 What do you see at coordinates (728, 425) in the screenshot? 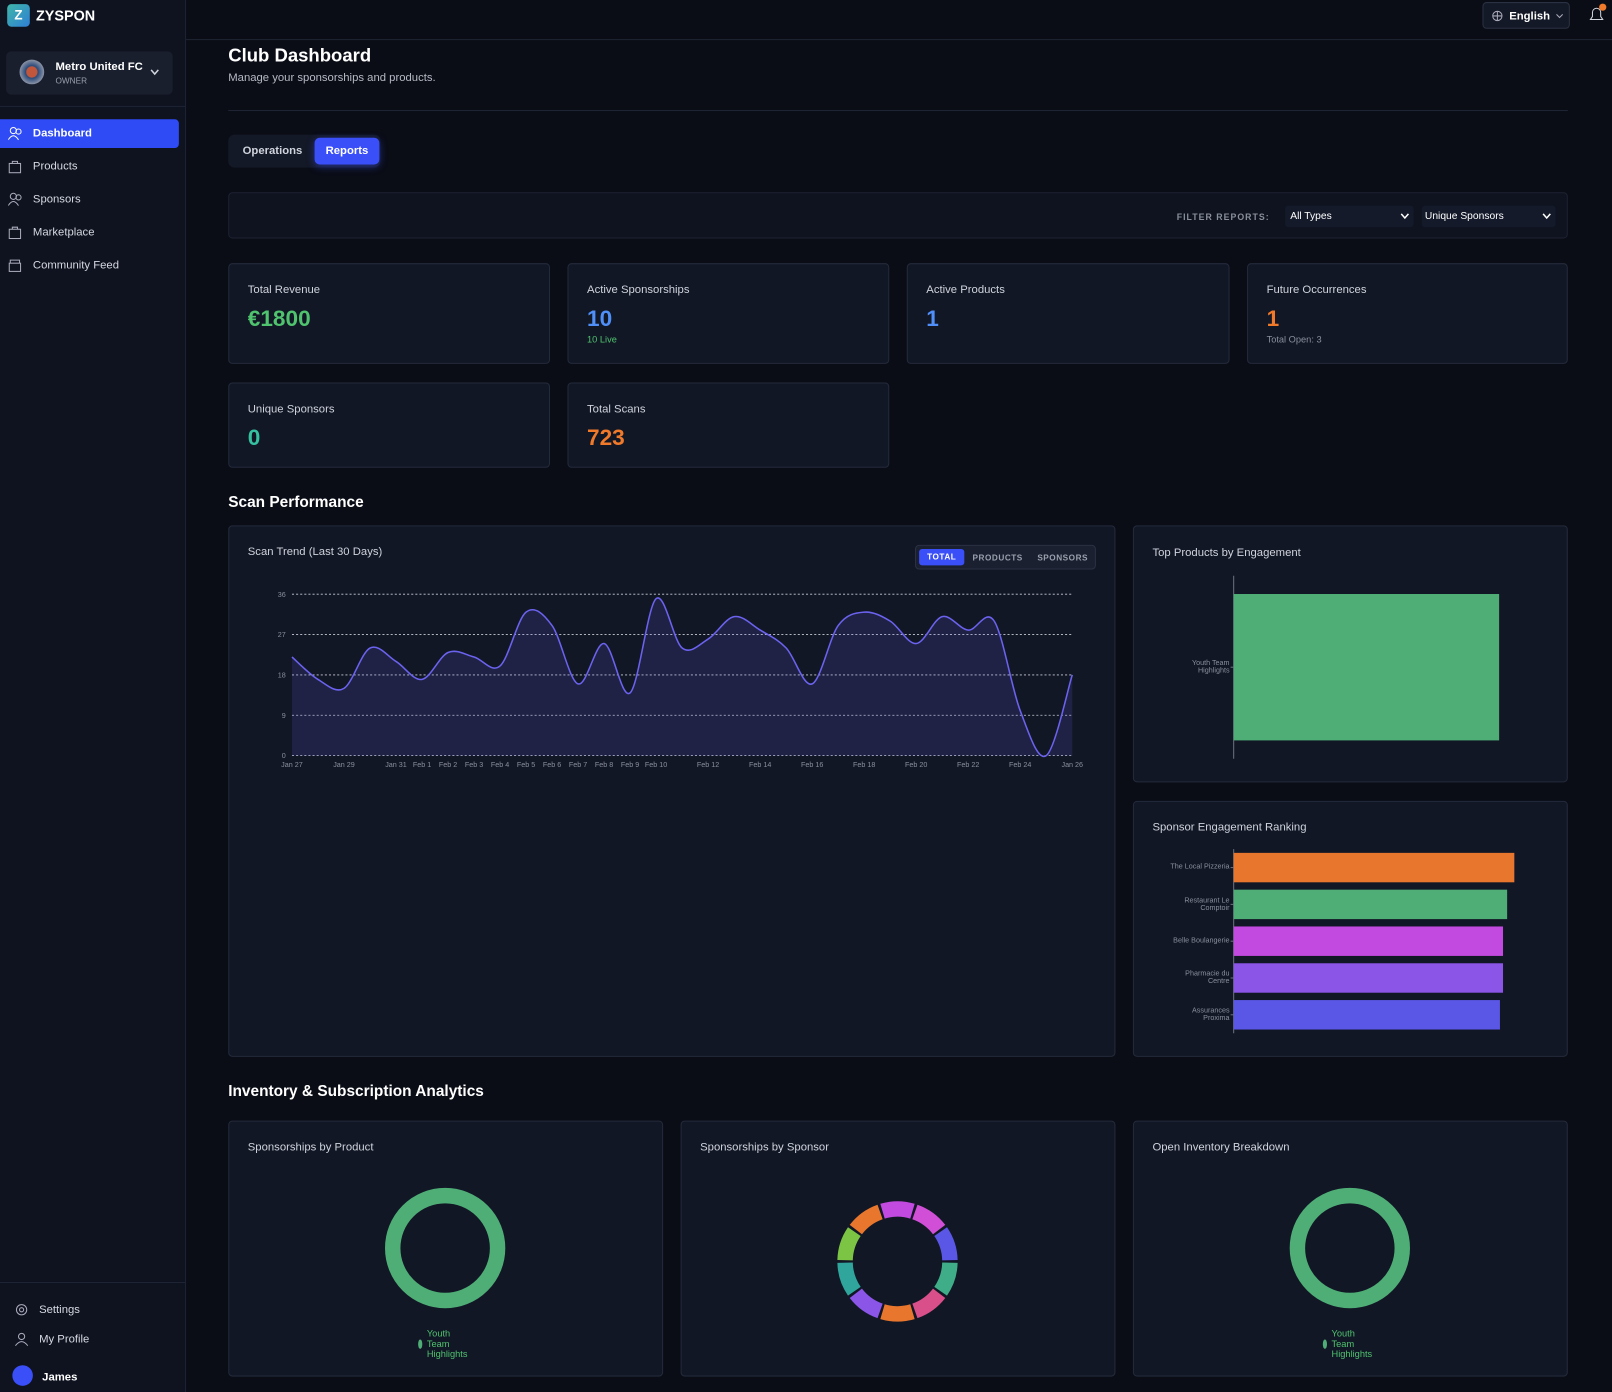
I see `stat-card: Total Scans 723` at bounding box center [728, 425].